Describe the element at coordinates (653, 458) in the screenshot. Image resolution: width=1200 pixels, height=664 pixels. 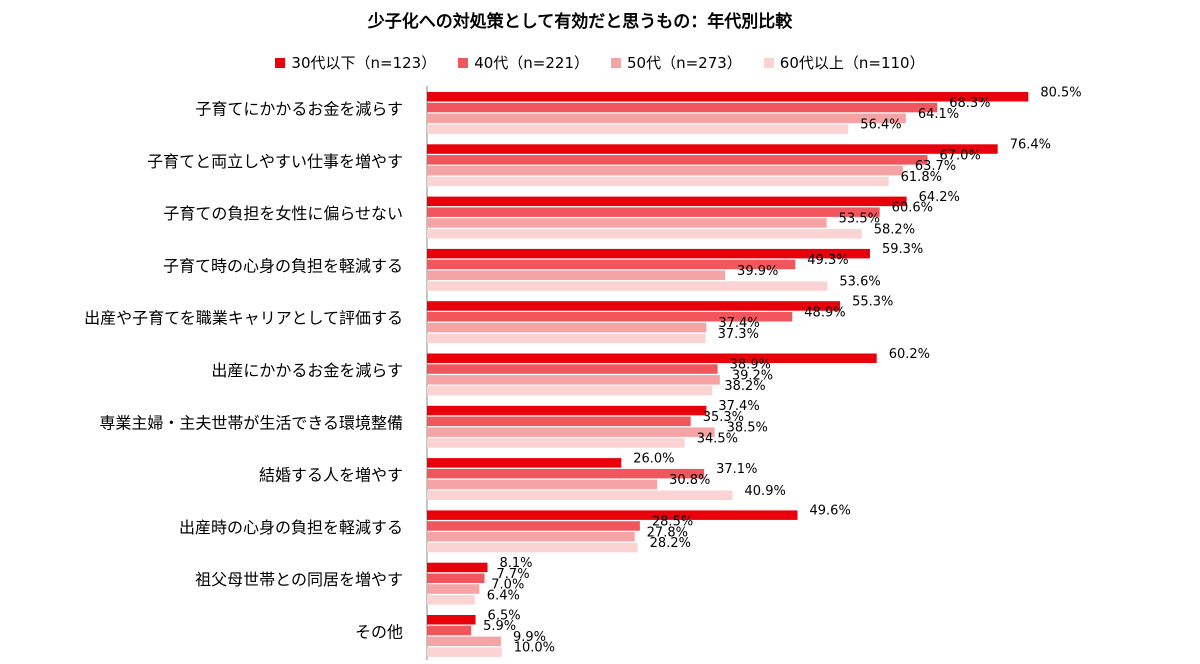
I see `value-label: 26.0%` at that location.